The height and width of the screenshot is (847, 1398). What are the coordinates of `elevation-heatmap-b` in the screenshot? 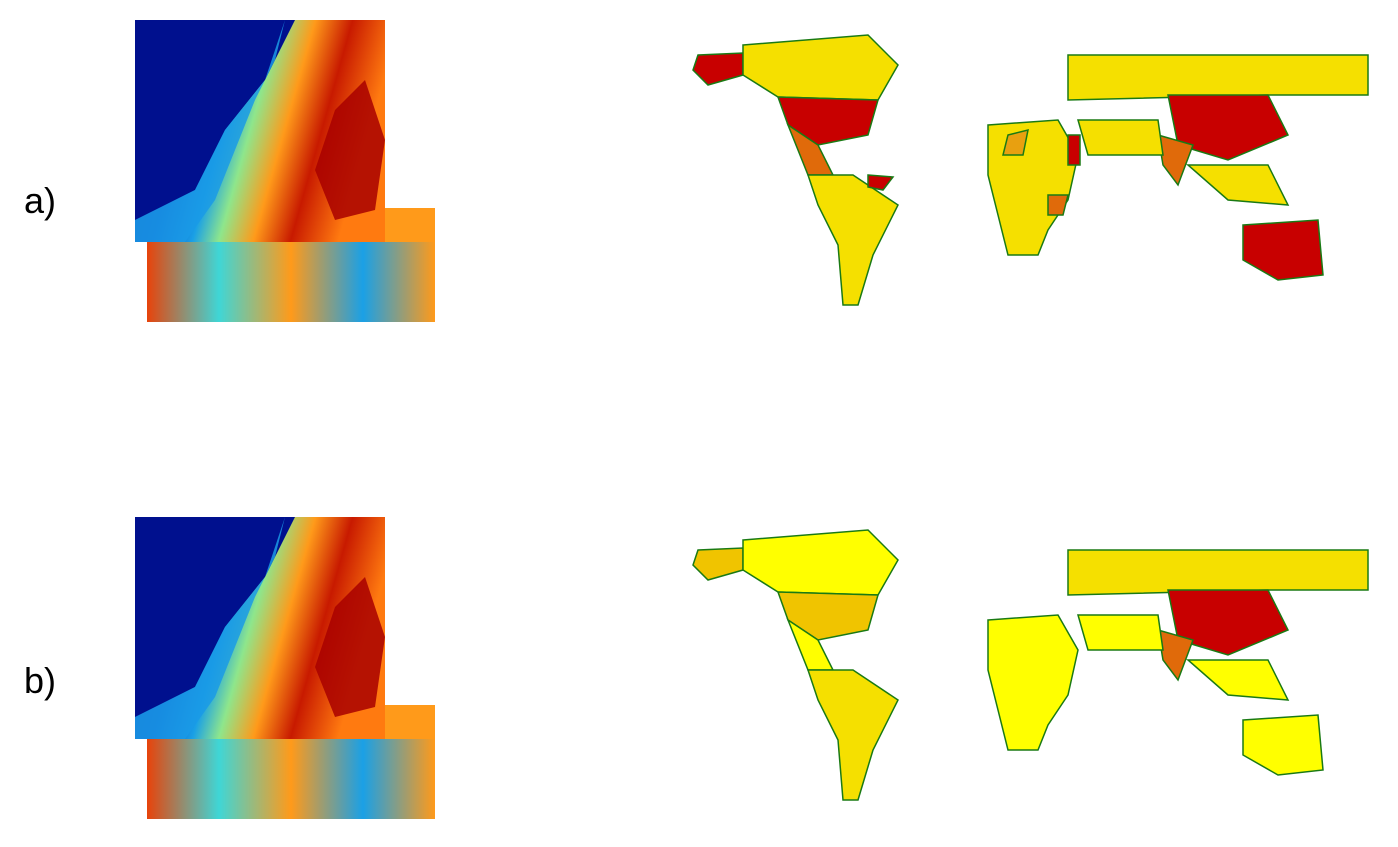 It's located at (285, 668).